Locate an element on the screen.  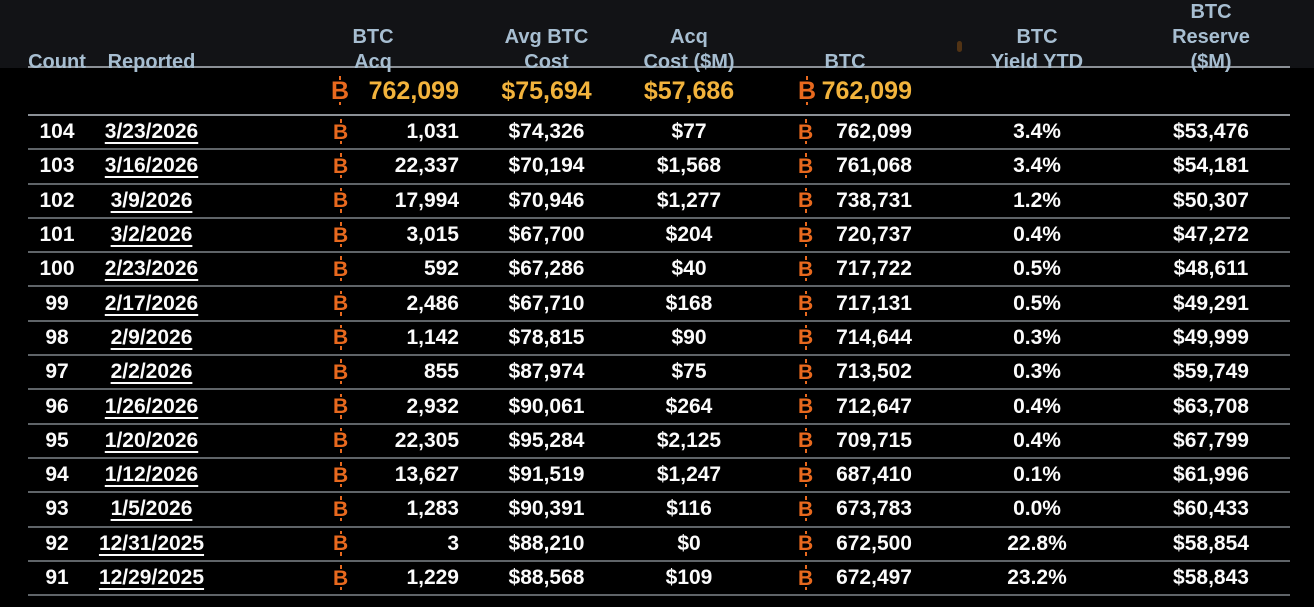
btc-total-cell: B 720,737 is located at coordinates (834, 235).